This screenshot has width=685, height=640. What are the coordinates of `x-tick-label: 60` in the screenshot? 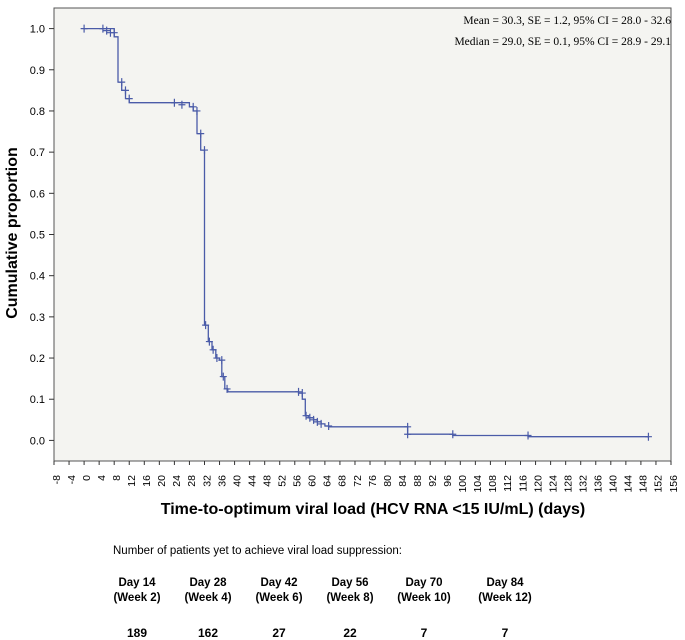 It's located at (313, 481).